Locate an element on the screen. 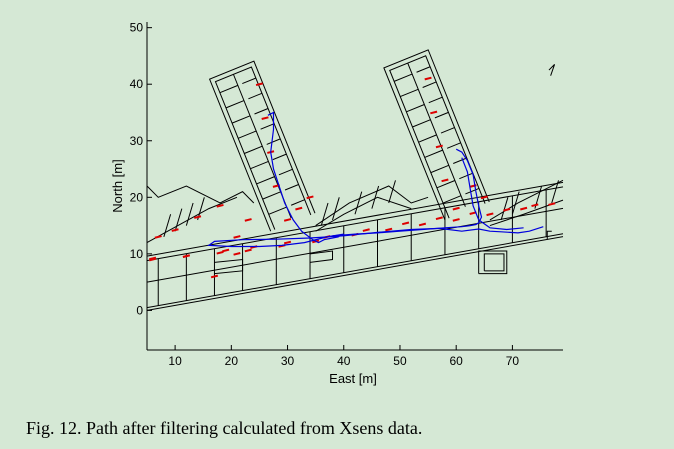  x-tick-label: 70 is located at coordinates (513, 361).